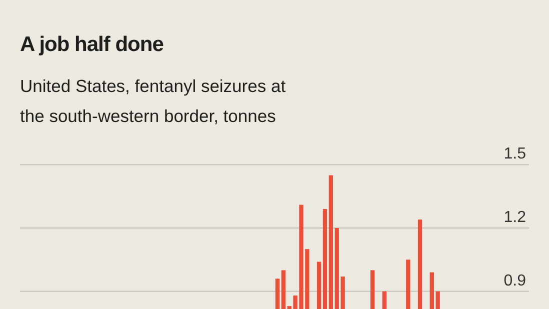 The width and height of the screenshot is (549, 309). I want to click on chart-title: A job half done, so click(92, 44).